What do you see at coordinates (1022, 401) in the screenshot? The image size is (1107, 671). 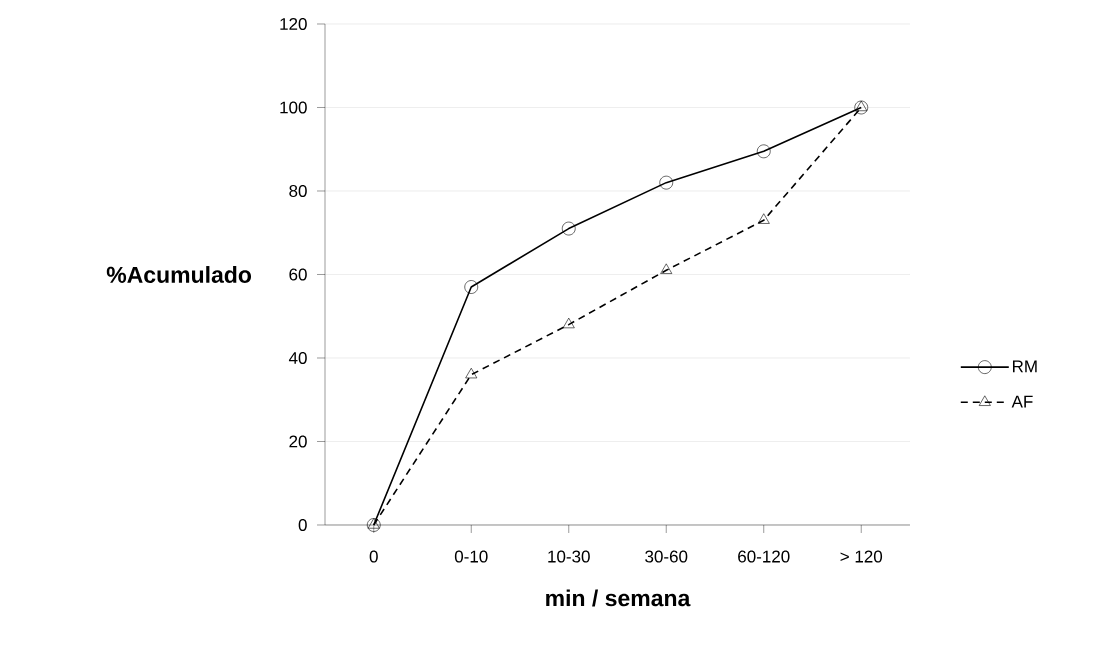 I see `legend-label: AF` at bounding box center [1022, 401].